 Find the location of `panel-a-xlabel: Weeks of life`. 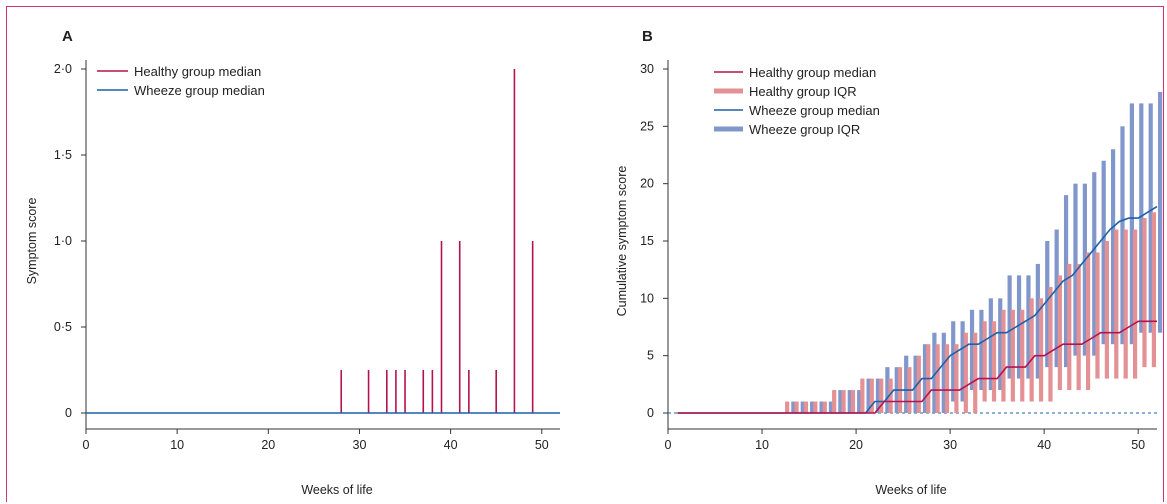

panel-a-xlabel: Weeks of life is located at coordinates (336, 490).